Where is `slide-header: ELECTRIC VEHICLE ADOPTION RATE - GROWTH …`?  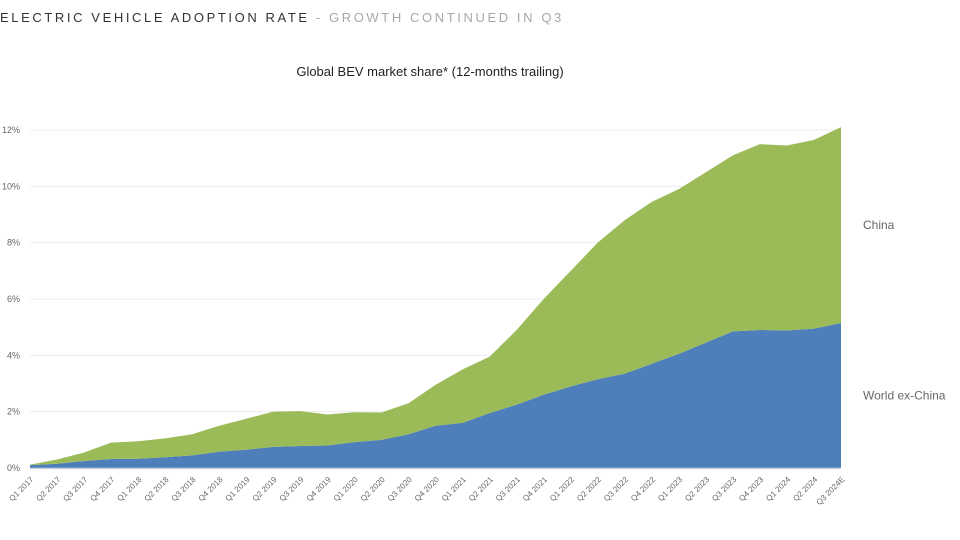
slide-header: ELECTRIC VEHICLE ADOPTION RATE - GROWTH … is located at coordinates (282, 17).